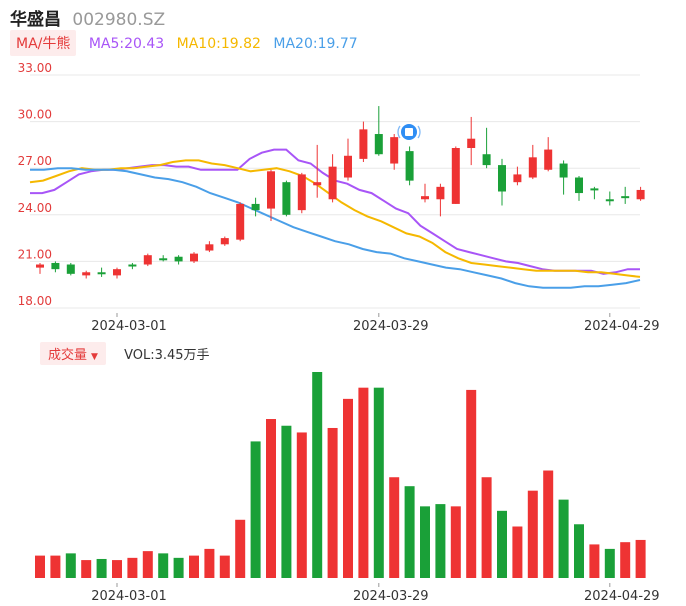 The width and height of the screenshot is (686, 606). Describe the element at coordinates (43, 43) in the screenshot. I see `ma-toggle-button: MA/牛熊` at that location.